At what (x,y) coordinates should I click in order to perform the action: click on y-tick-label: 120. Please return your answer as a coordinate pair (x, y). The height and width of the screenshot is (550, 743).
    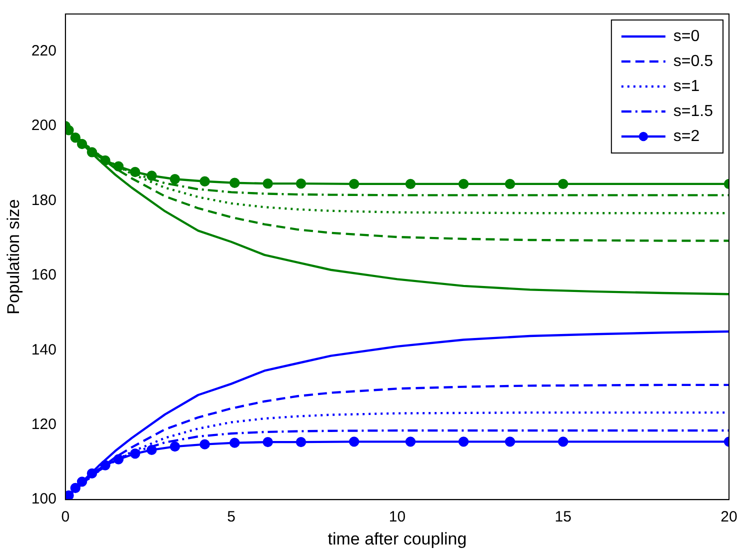
    Looking at the image, I should click on (43, 425).